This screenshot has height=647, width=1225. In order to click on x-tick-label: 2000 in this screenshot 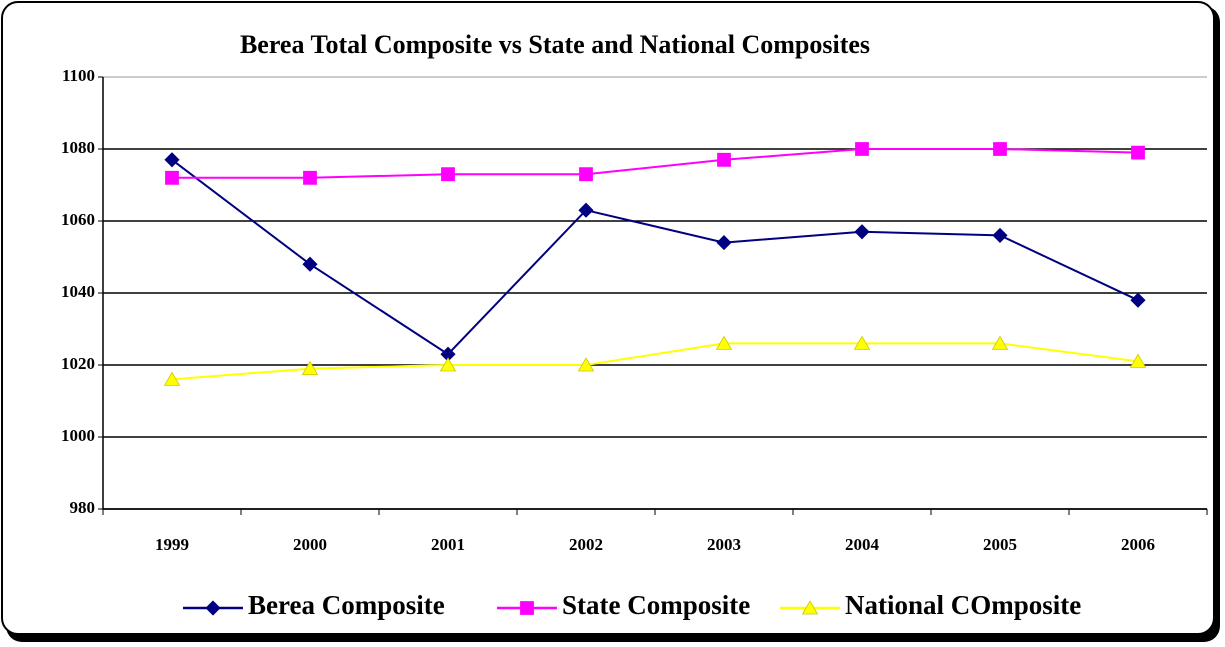, I will do `click(310, 544)`.